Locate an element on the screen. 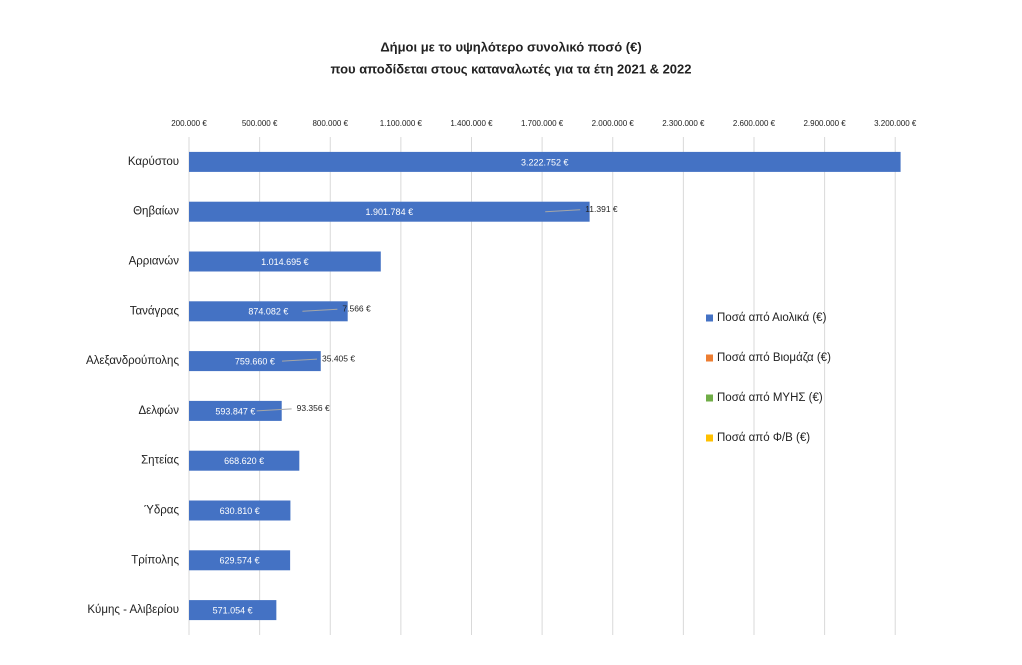 The width and height of the screenshot is (1022, 665). data-label: 35.405 € is located at coordinates (338, 358).